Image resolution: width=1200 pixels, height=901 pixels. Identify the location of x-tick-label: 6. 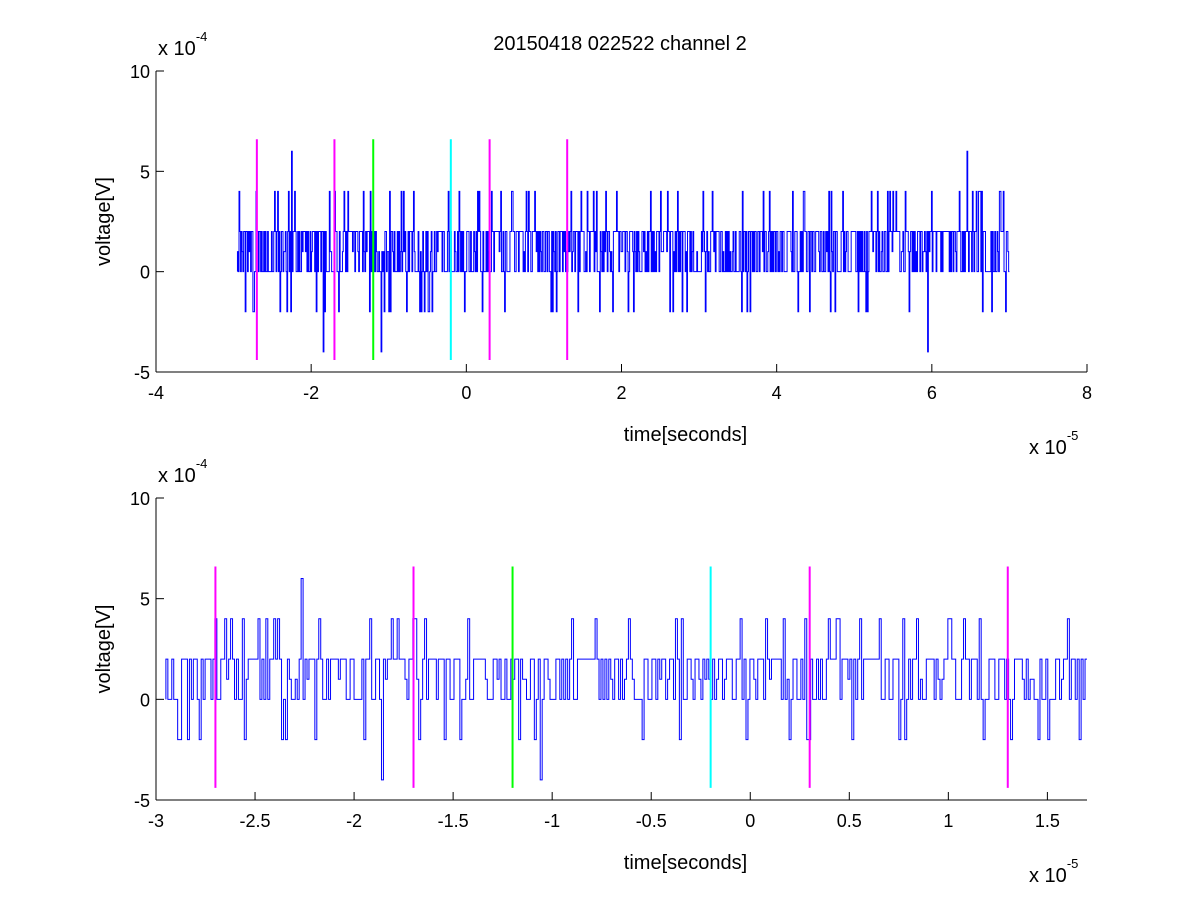
(932, 393).